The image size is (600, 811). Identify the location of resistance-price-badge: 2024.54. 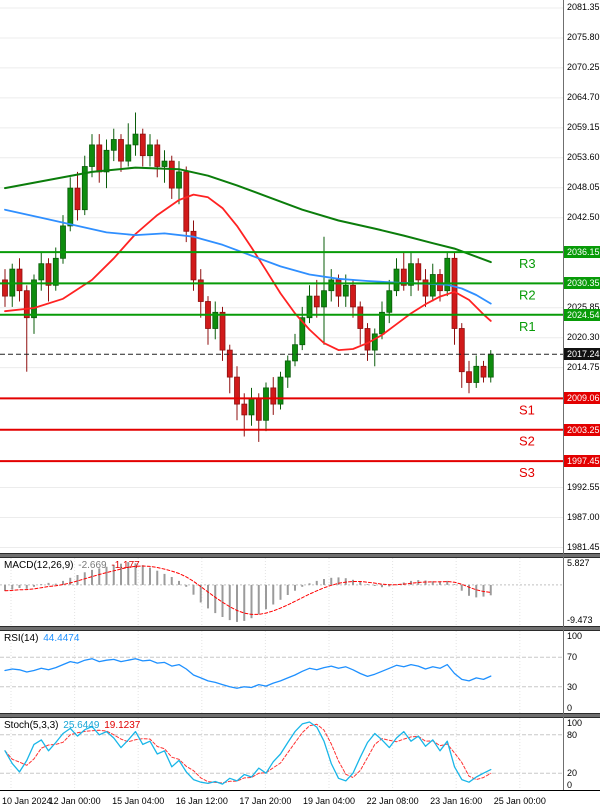
(582, 314).